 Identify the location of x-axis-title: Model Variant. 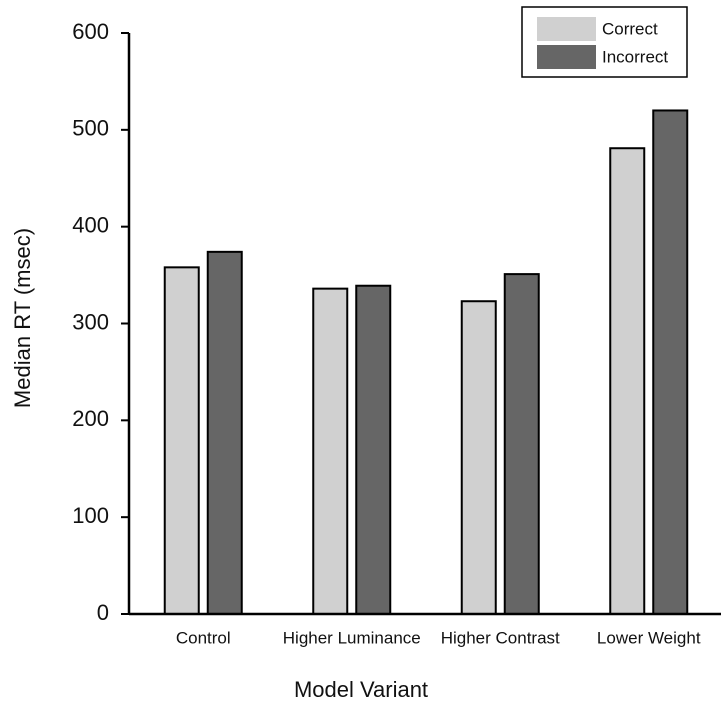
(361, 689).